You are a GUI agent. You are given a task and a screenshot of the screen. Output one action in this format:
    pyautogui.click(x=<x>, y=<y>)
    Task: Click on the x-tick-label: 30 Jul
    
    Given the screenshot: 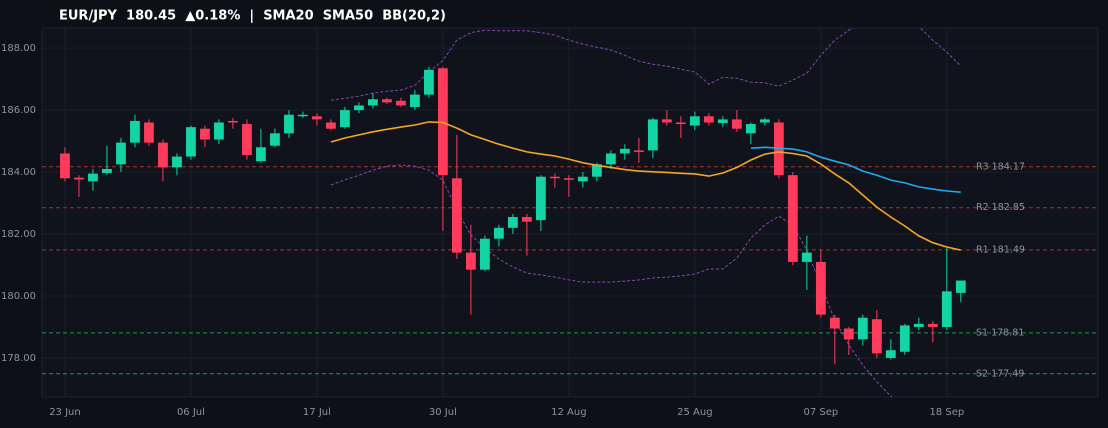 What is the action you would take?
    pyautogui.click(x=443, y=412)
    